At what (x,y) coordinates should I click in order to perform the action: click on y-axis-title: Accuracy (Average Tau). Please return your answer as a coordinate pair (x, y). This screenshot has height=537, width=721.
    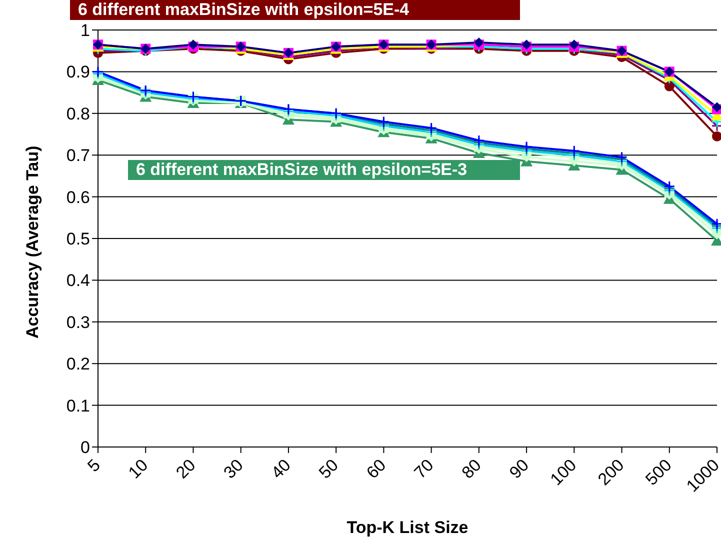
    Looking at the image, I should click on (32, 242).